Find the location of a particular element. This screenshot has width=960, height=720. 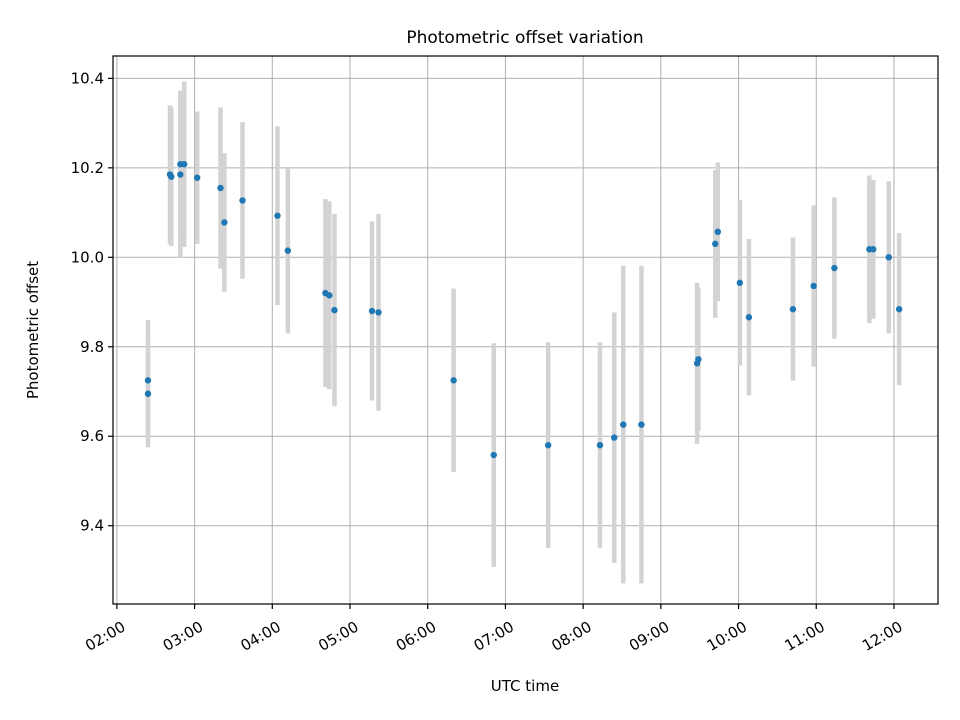

x-tick-label: 04:00 is located at coordinates (260, 636).